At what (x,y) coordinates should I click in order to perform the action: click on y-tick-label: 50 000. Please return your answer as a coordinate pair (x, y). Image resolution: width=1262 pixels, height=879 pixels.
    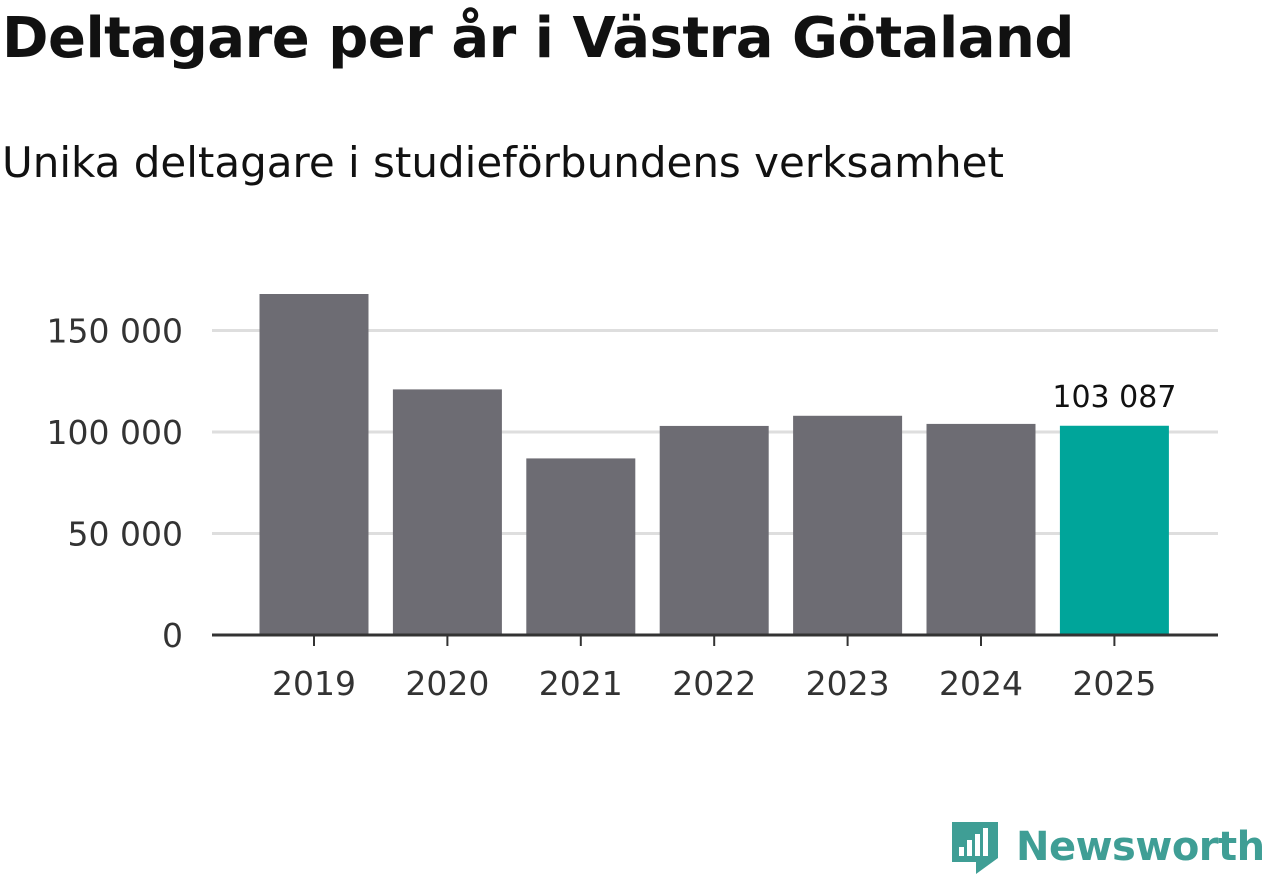
    Looking at the image, I should click on (125, 534).